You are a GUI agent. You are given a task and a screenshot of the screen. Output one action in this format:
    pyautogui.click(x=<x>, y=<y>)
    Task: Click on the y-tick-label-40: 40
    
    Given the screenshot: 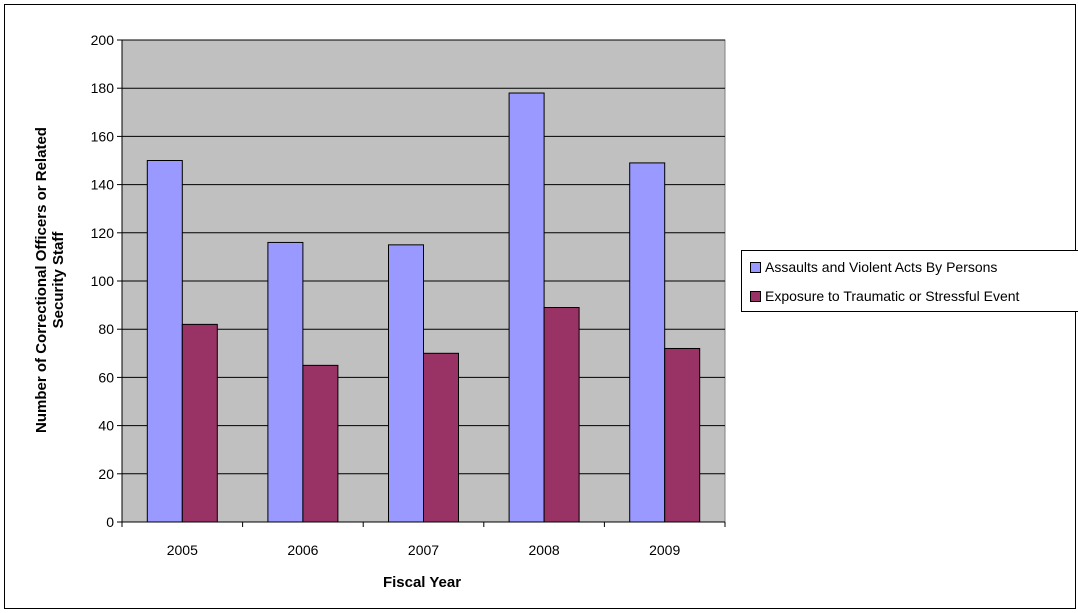 What is the action you would take?
    pyautogui.click(x=106, y=426)
    